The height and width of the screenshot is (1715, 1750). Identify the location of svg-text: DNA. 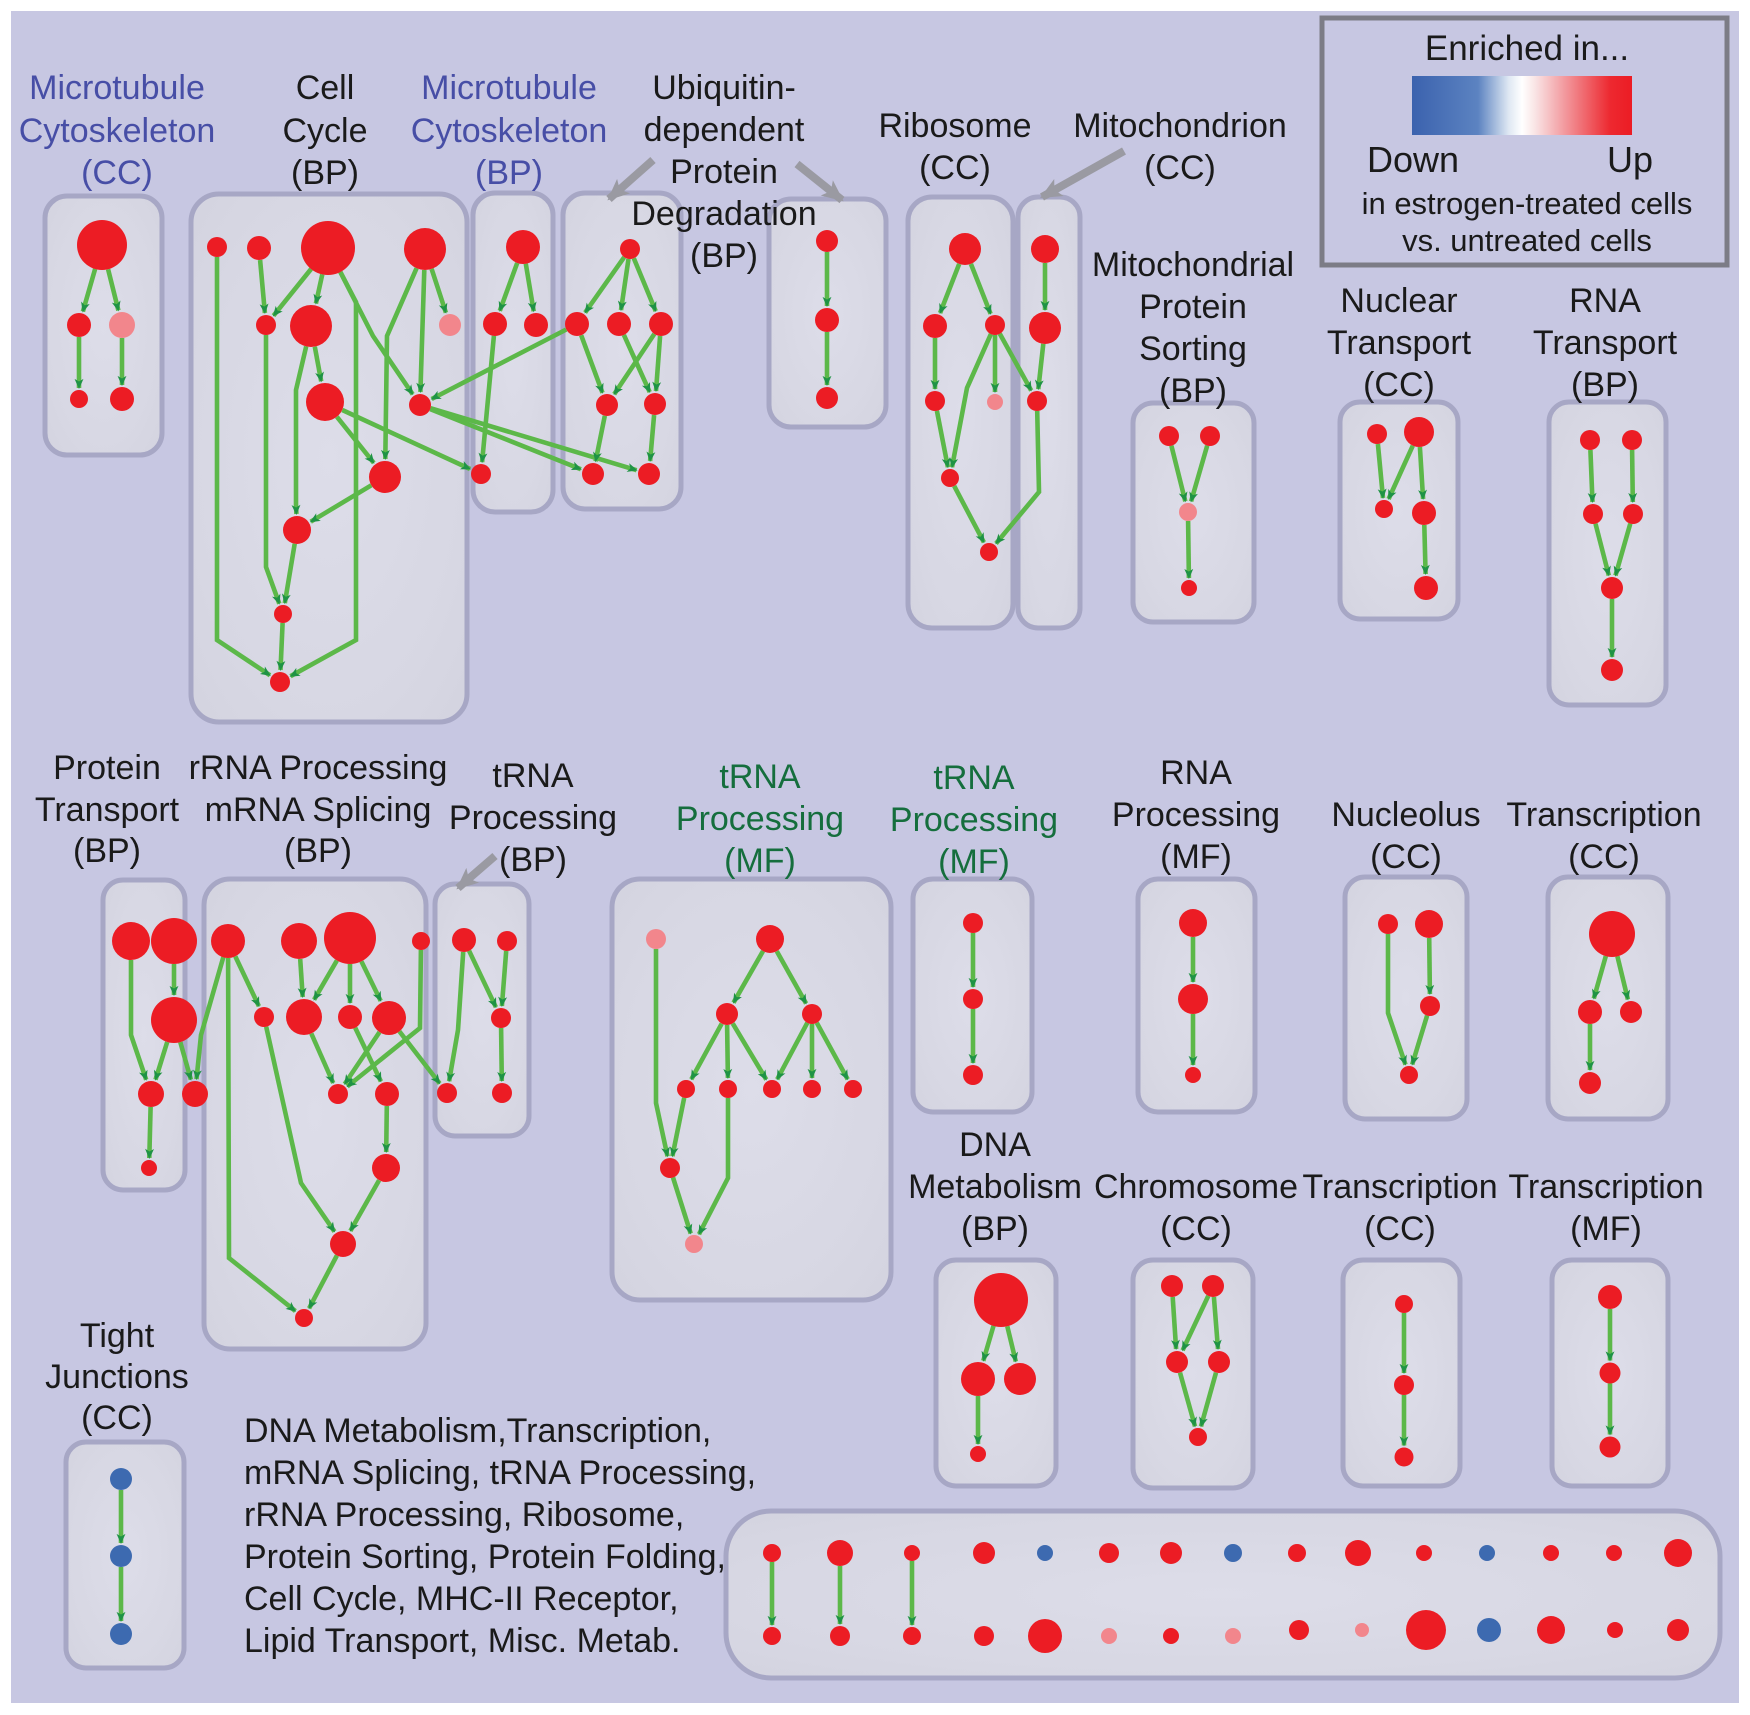
(995, 1145).